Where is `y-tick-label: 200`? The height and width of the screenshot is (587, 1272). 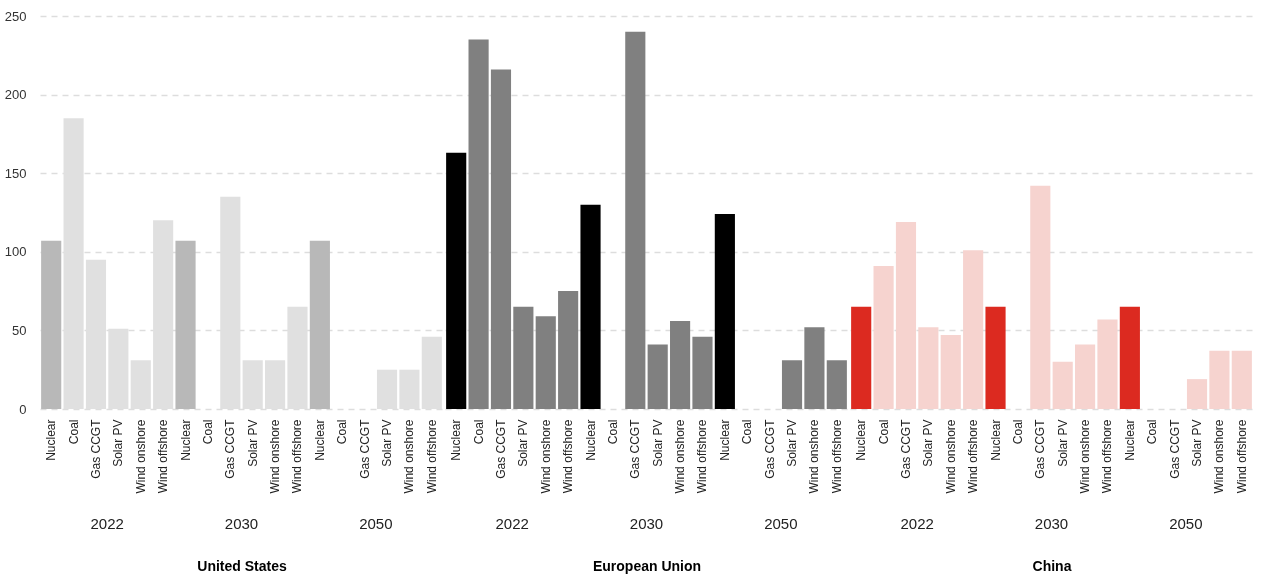 y-tick-label: 200 is located at coordinates (15, 95).